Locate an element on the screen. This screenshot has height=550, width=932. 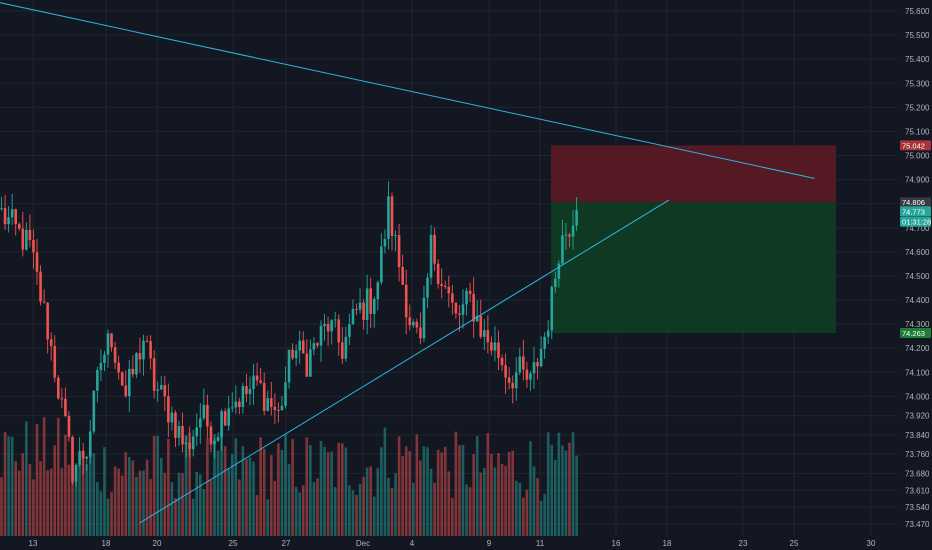
stop-loss-zone is located at coordinates (693, 174).